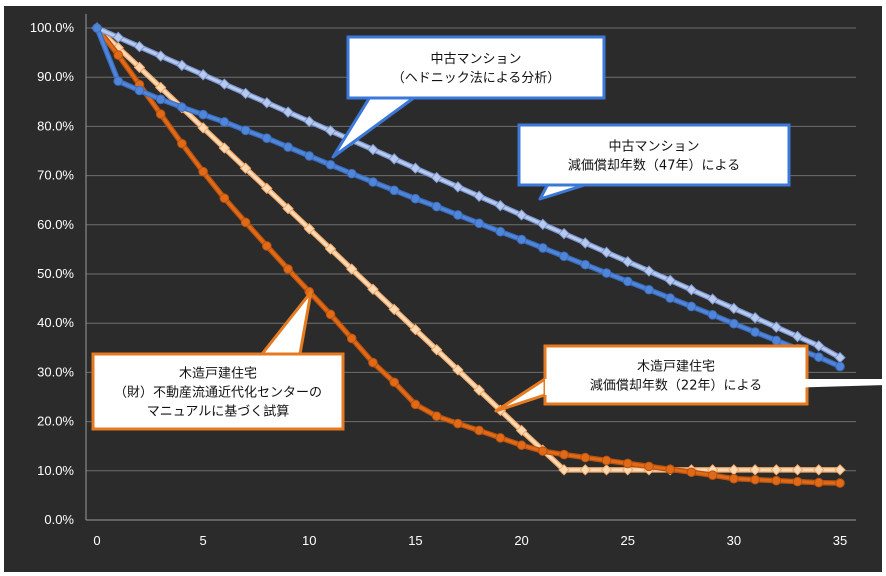  What do you see at coordinates (55, 76) in the screenshot?
I see `y-tick-label: 90.0%` at bounding box center [55, 76].